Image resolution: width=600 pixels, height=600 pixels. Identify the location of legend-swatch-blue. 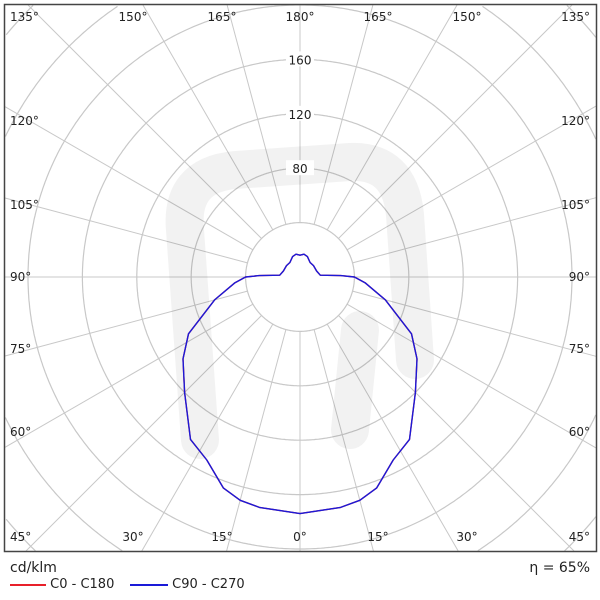
(149, 584).